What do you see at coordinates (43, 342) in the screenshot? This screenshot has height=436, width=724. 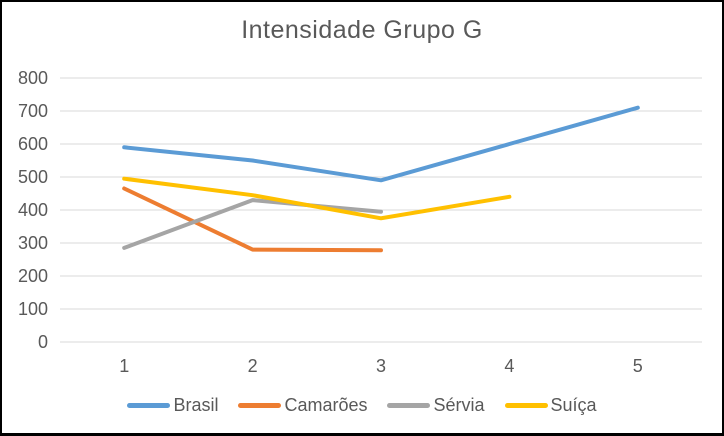 I see `y-tick-label: 0` at bounding box center [43, 342].